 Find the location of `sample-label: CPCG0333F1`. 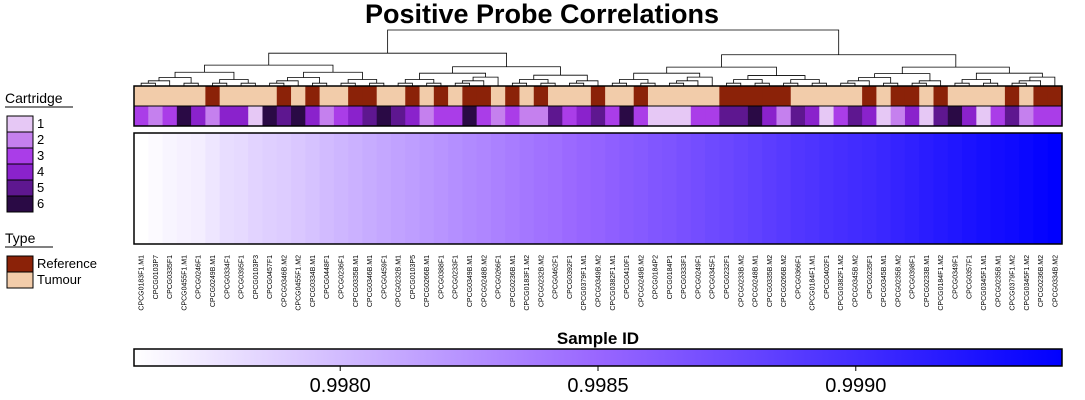

sample-label: CPCG0333F1 is located at coordinates (684, 277).